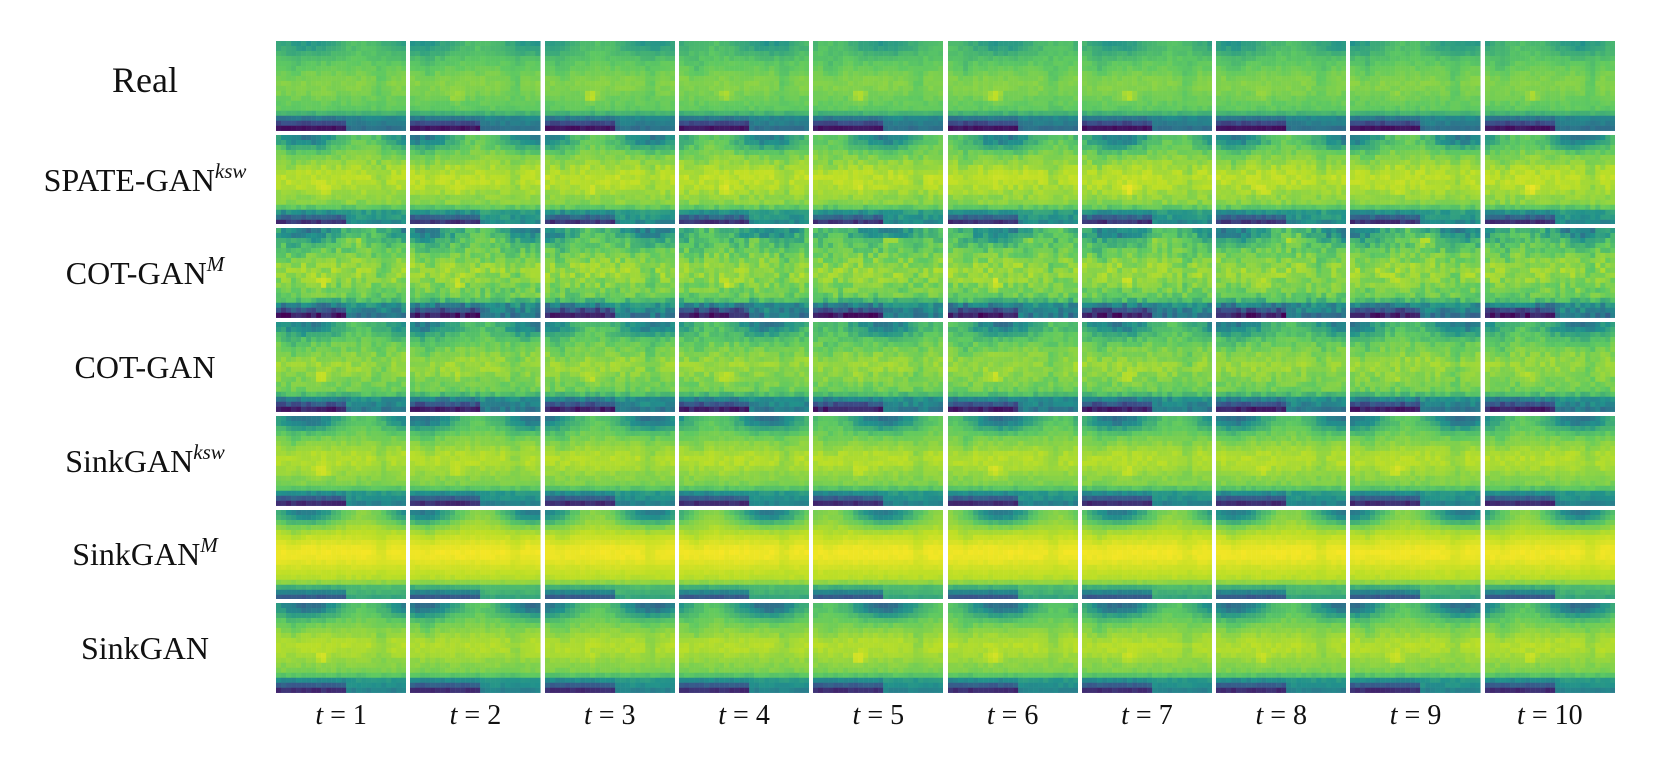  What do you see at coordinates (1300, 715) in the screenshot?
I see `time-value: 8` at bounding box center [1300, 715].